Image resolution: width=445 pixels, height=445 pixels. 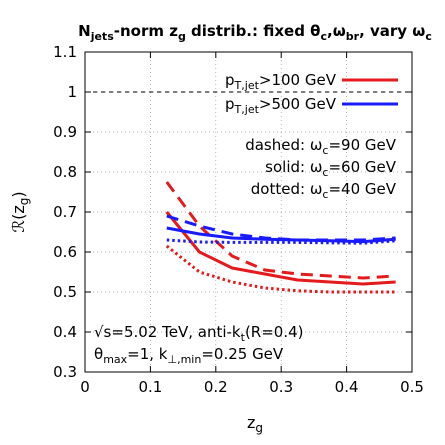 I want to click on y-tick-label: 0.5, so click(x=65, y=292).